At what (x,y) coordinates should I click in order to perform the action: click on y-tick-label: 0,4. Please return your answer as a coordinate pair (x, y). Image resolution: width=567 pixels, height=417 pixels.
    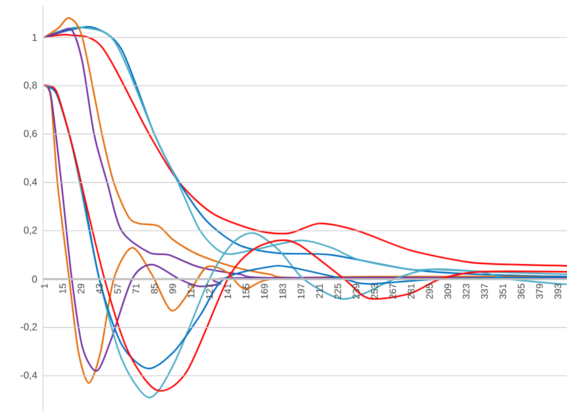
    Looking at the image, I should click on (31, 182).